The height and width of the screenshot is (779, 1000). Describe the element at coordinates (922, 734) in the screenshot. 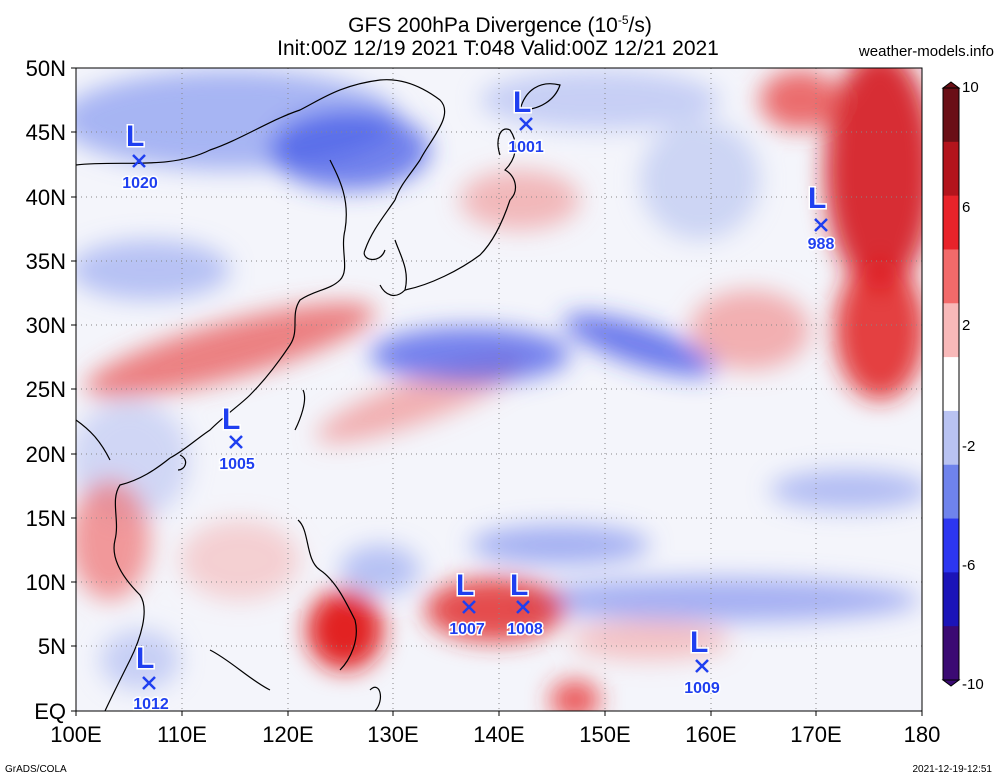

I see `lon-label: 180` at that location.